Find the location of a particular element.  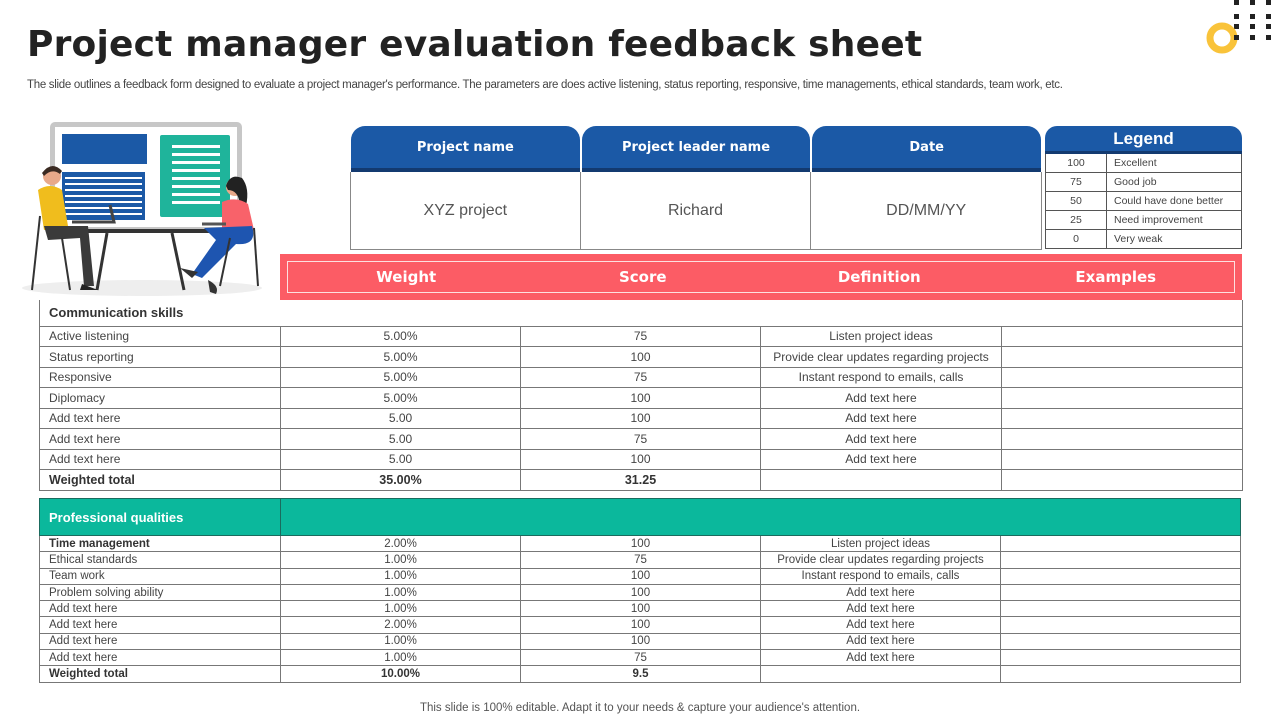

project-name-column: Project name XYZ project is located at coordinates (465, 188).